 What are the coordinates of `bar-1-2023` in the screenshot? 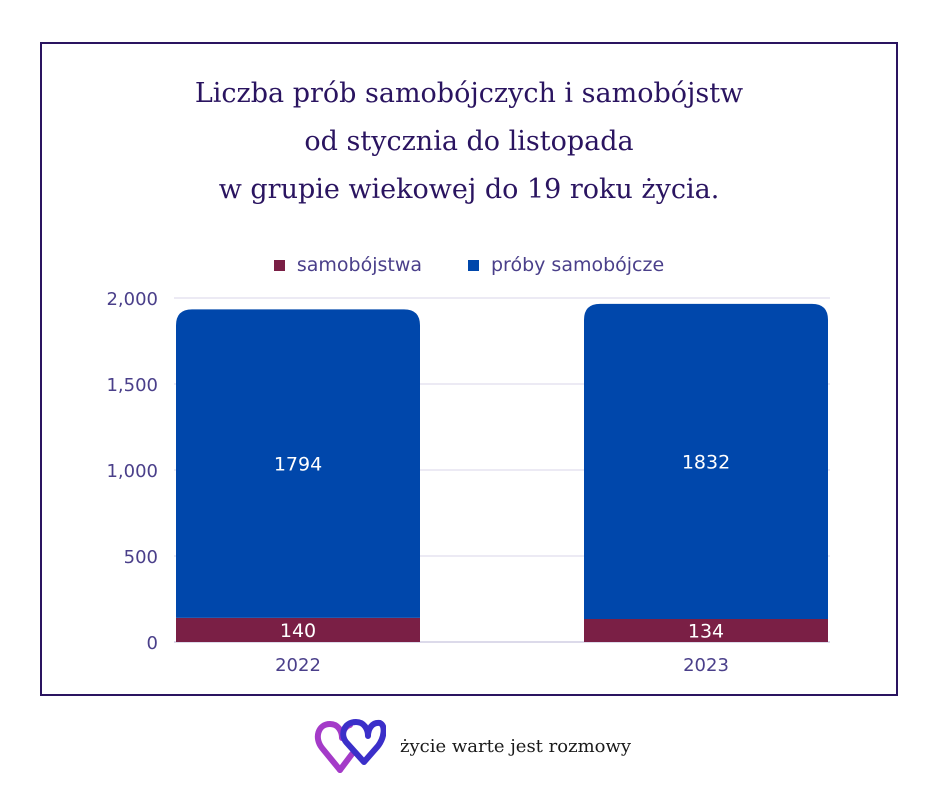 It's located at (706, 461).